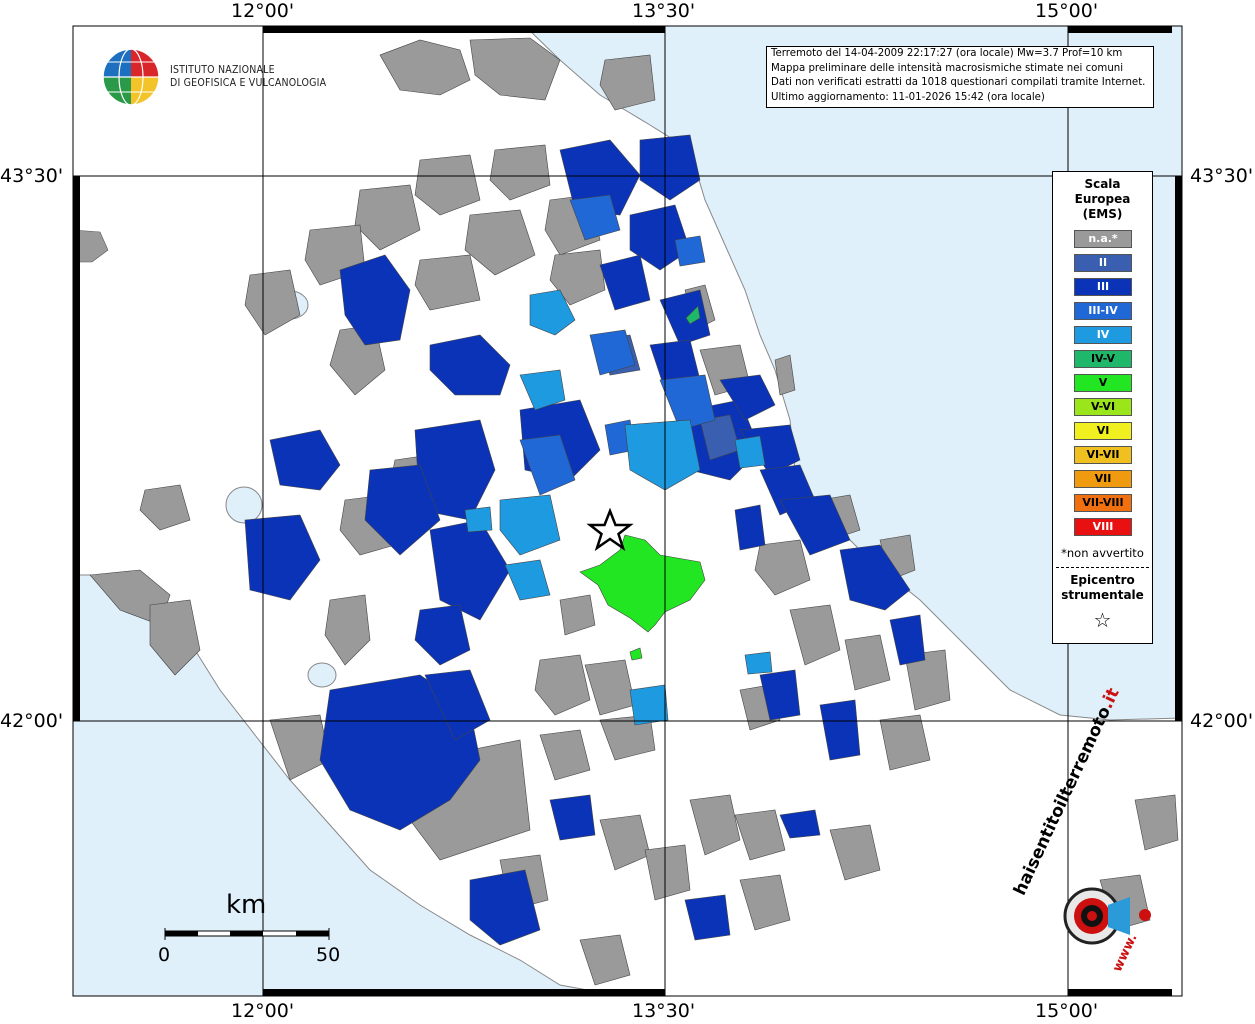 This screenshot has height=1024, width=1255. What do you see at coordinates (248, 83) in the screenshot?
I see `logo-line2: DI GEOFISICA E VULCANOLOGIA` at bounding box center [248, 83].